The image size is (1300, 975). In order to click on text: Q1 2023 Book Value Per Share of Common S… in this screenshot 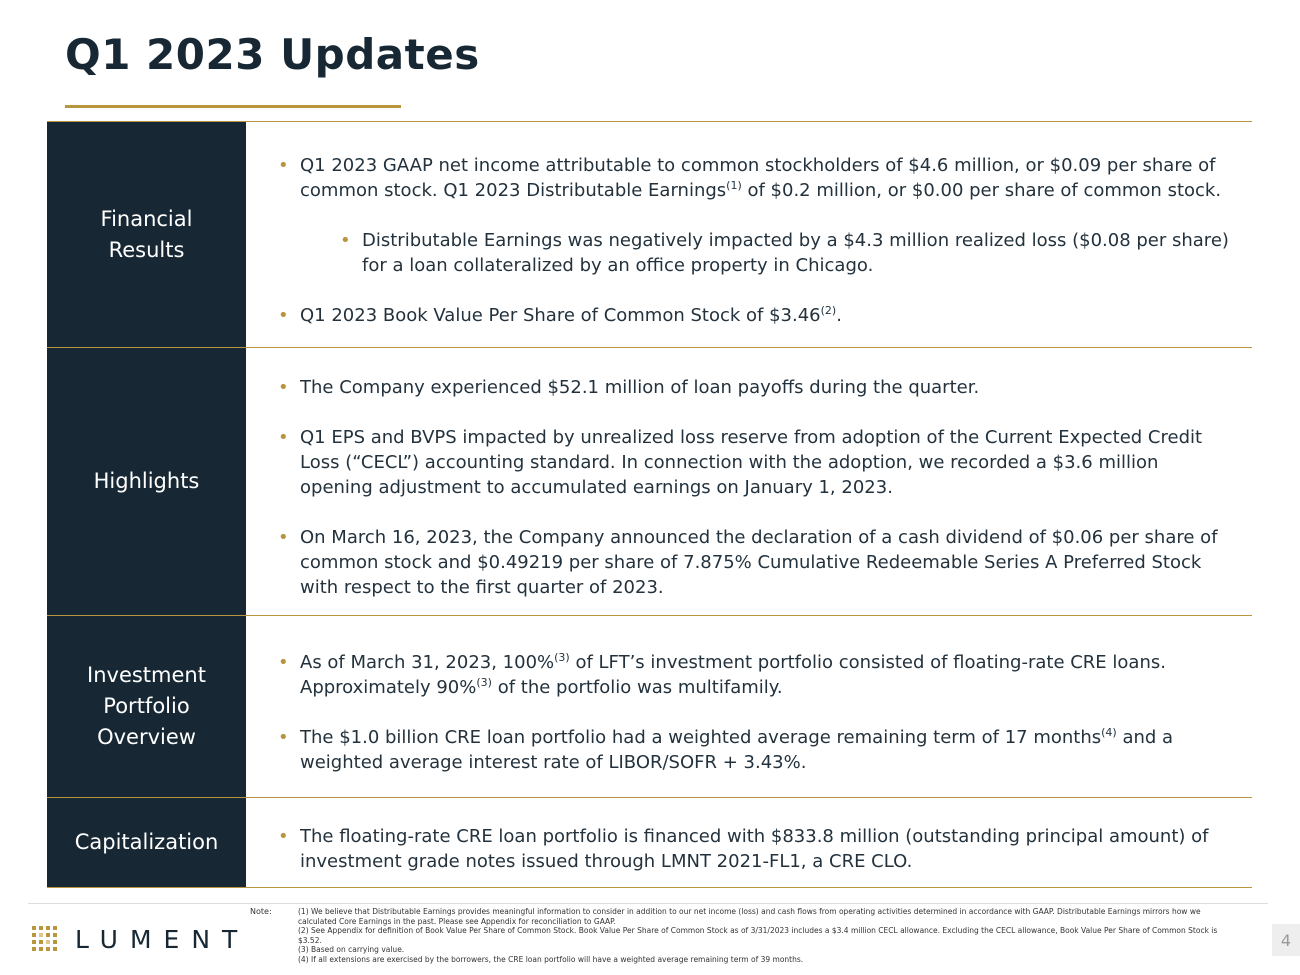, I will do `click(560, 315)`.